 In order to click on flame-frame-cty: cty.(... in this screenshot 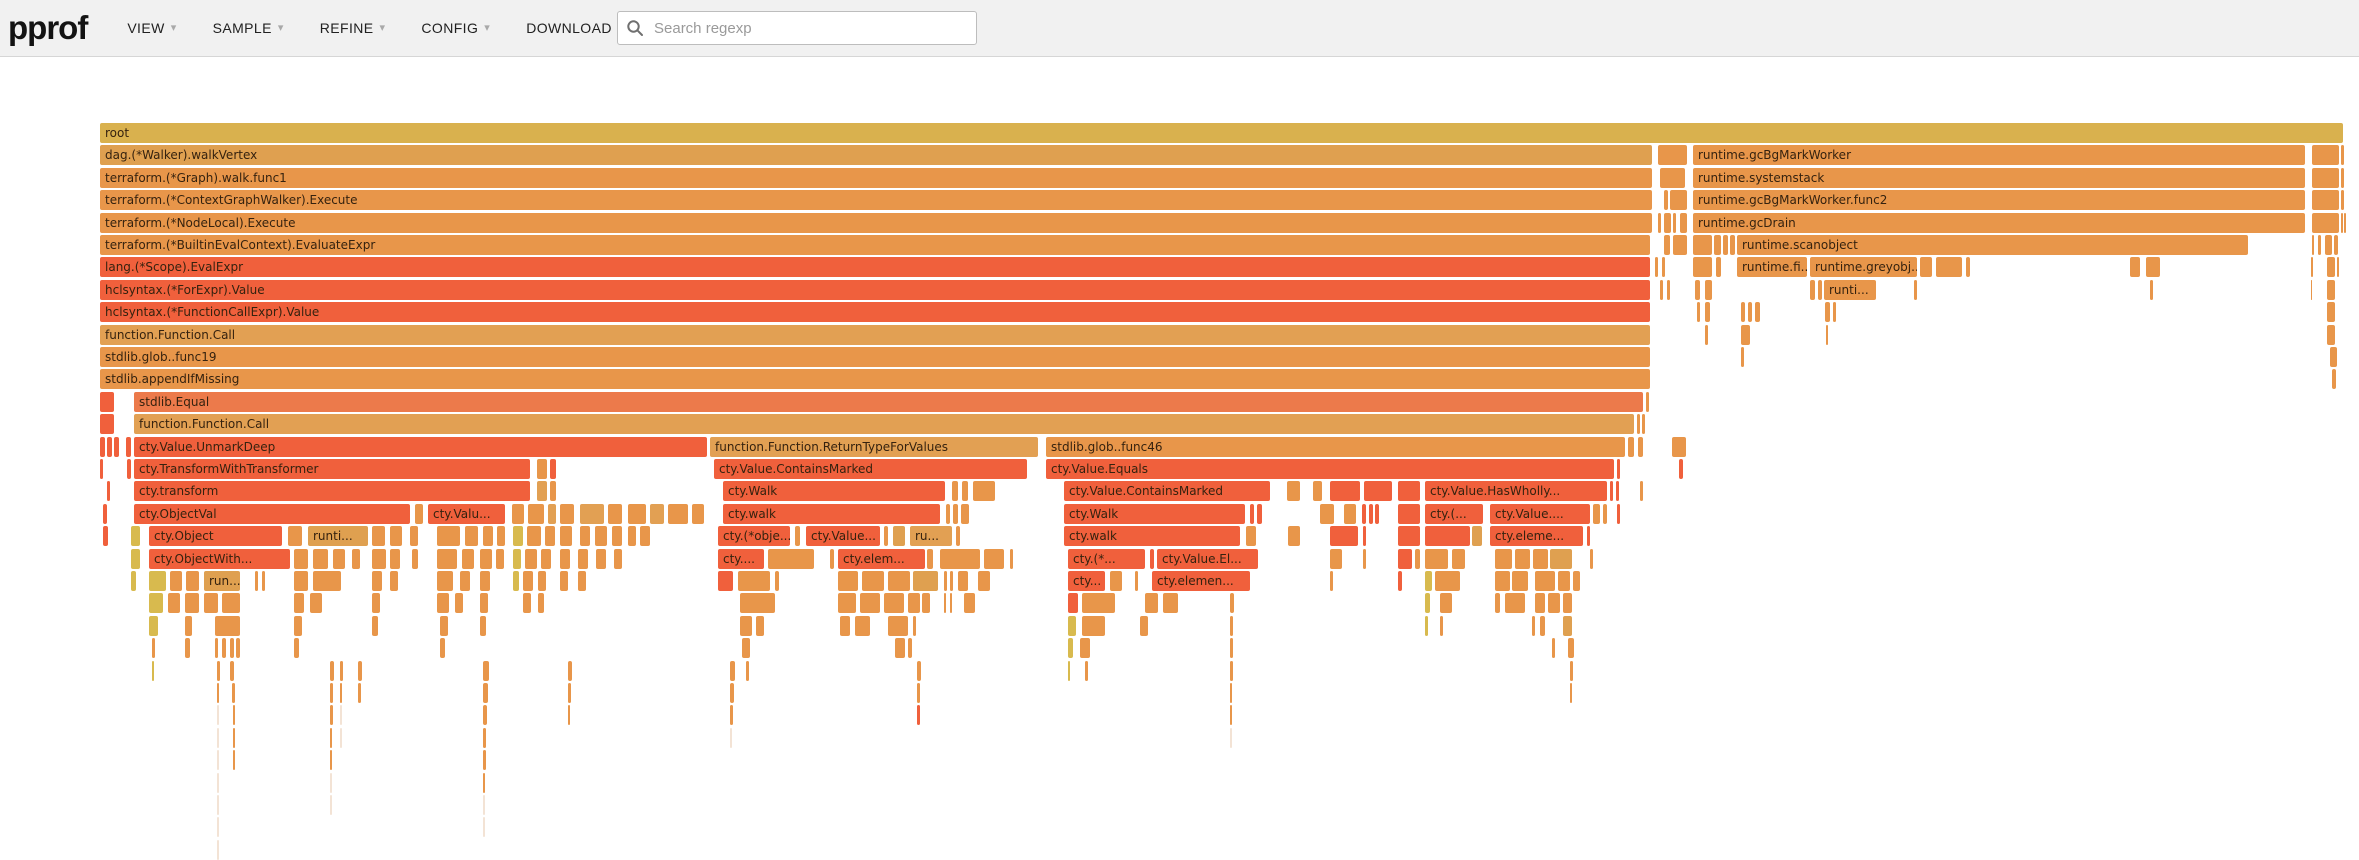, I will do `click(1454, 513)`.